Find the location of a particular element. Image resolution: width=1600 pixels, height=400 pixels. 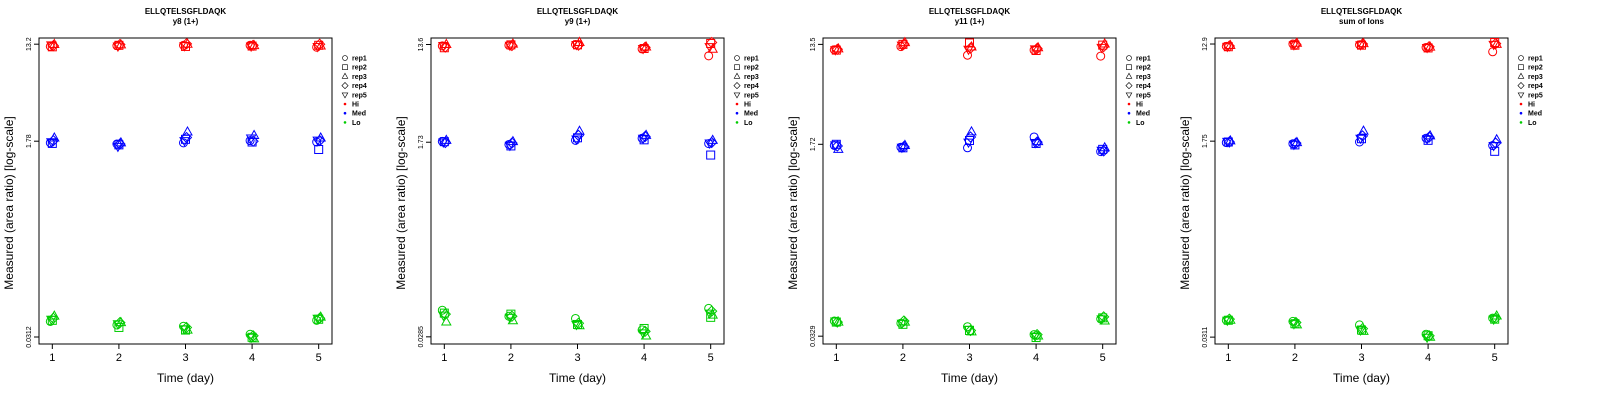

legend-label: Hi is located at coordinates (1531, 105).